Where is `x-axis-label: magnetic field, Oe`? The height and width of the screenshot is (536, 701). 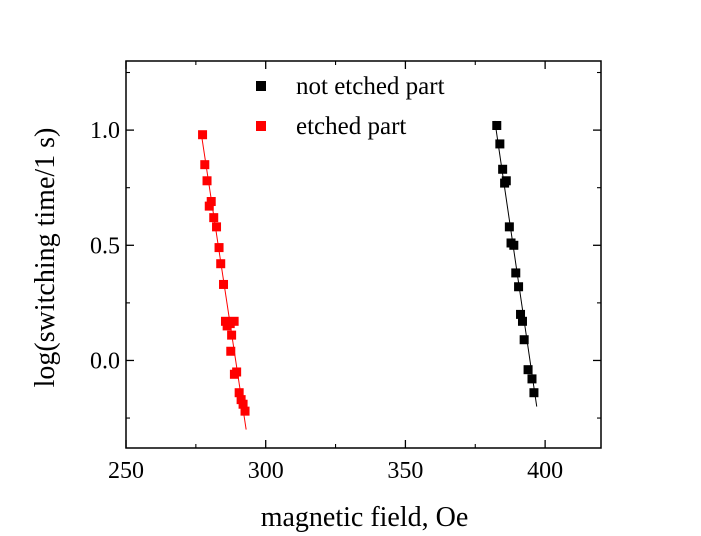
x-axis-label: magnetic field, Oe is located at coordinates (365, 517).